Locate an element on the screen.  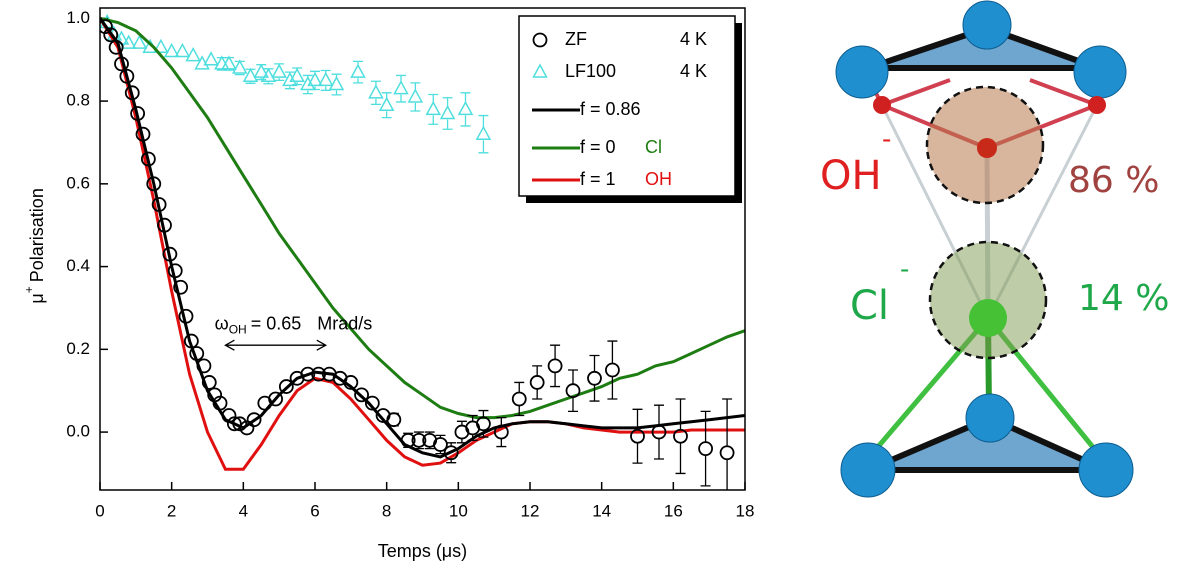
legend: ZF 4 K LF100 4 K f = 0.86 f = 0 Cl f = 1 OH is located at coordinates (630, 109).